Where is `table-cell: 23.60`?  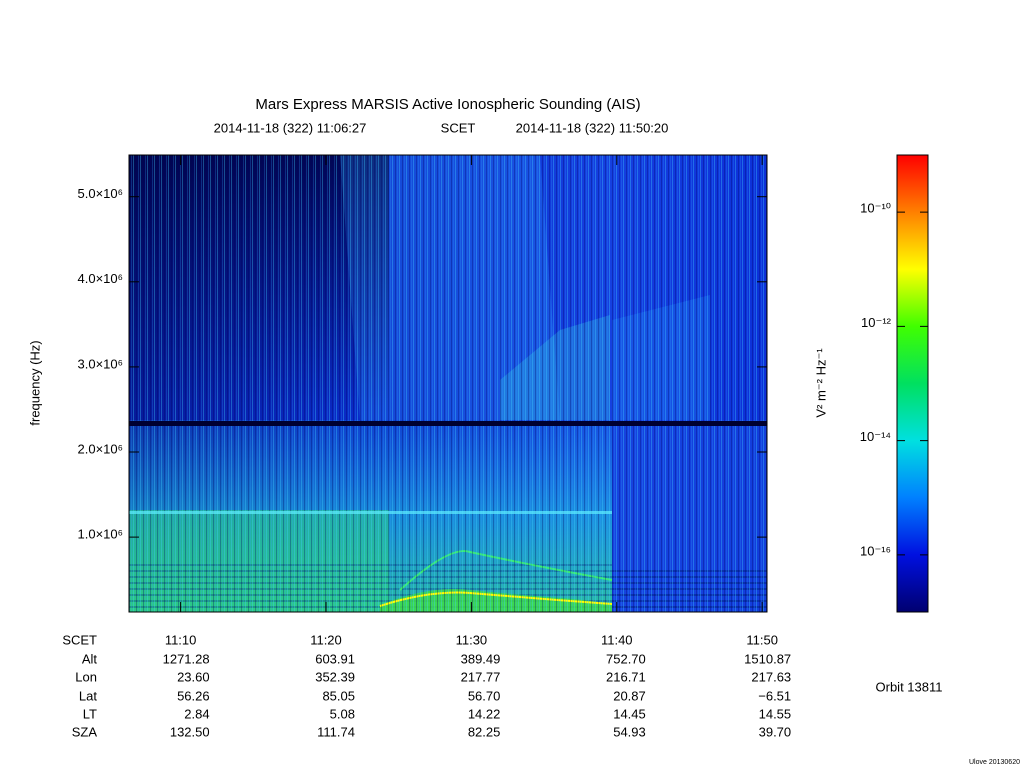 table-cell: 23.60 is located at coordinates (193, 676).